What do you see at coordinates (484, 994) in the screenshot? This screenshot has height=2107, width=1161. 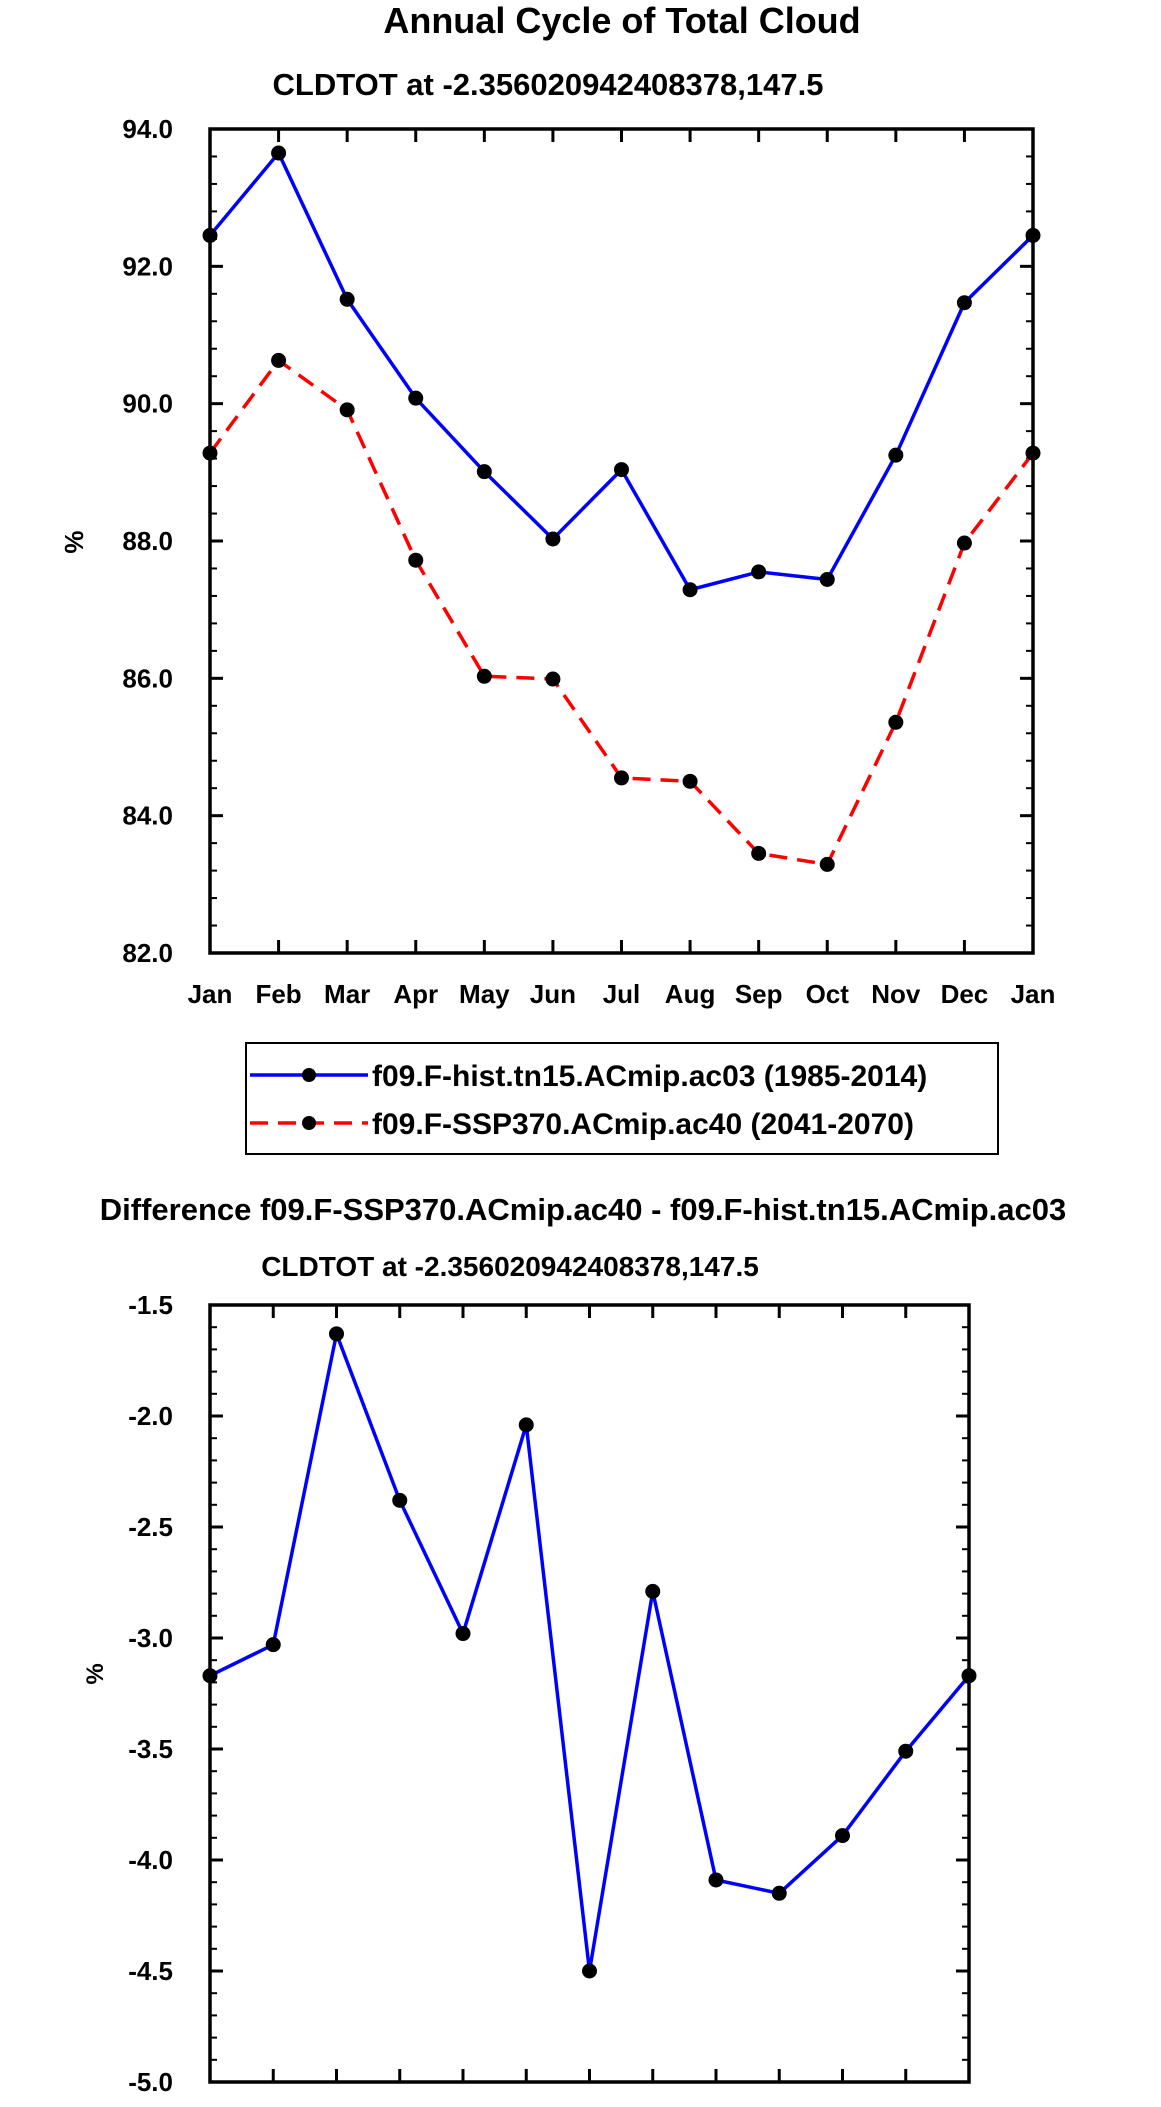 I see `x-tick-label: May` at bounding box center [484, 994].